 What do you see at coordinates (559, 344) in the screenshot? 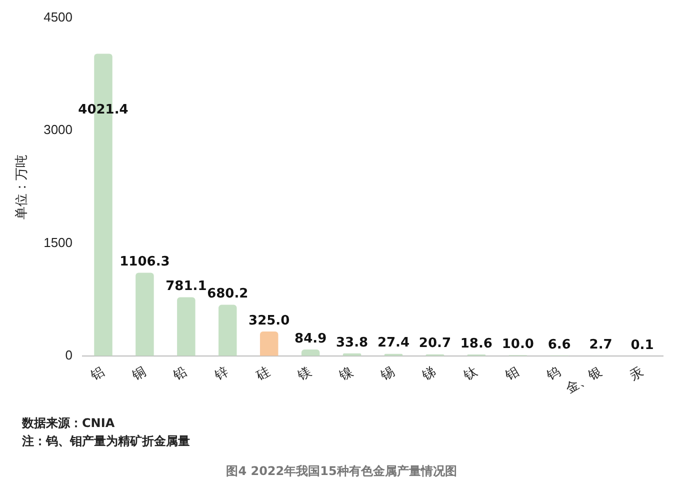
I see `data-label: 6.6` at bounding box center [559, 344].